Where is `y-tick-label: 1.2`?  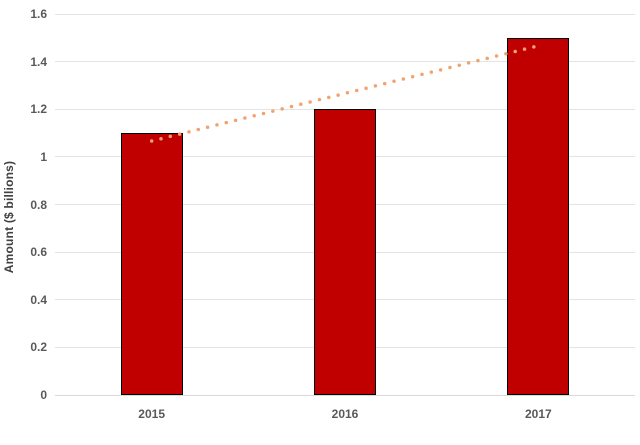
y-tick-label: 1.2 is located at coordinates (38, 109).